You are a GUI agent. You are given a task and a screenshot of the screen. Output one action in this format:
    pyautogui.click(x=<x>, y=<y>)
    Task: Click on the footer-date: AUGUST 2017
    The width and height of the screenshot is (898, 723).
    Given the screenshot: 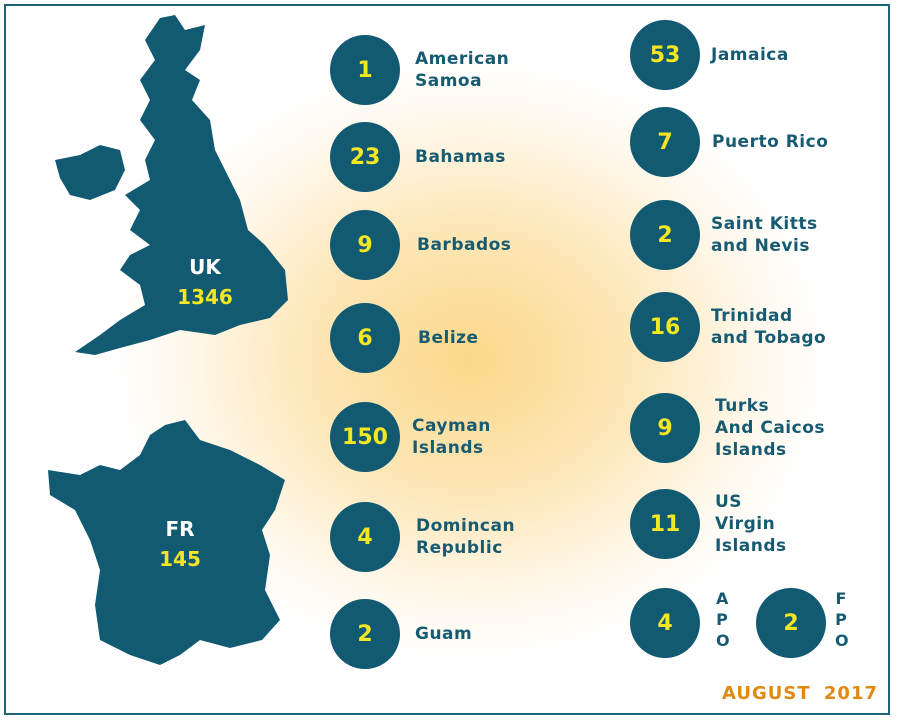 What is the action you would take?
    pyautogui.click(x=800, y=693)
    